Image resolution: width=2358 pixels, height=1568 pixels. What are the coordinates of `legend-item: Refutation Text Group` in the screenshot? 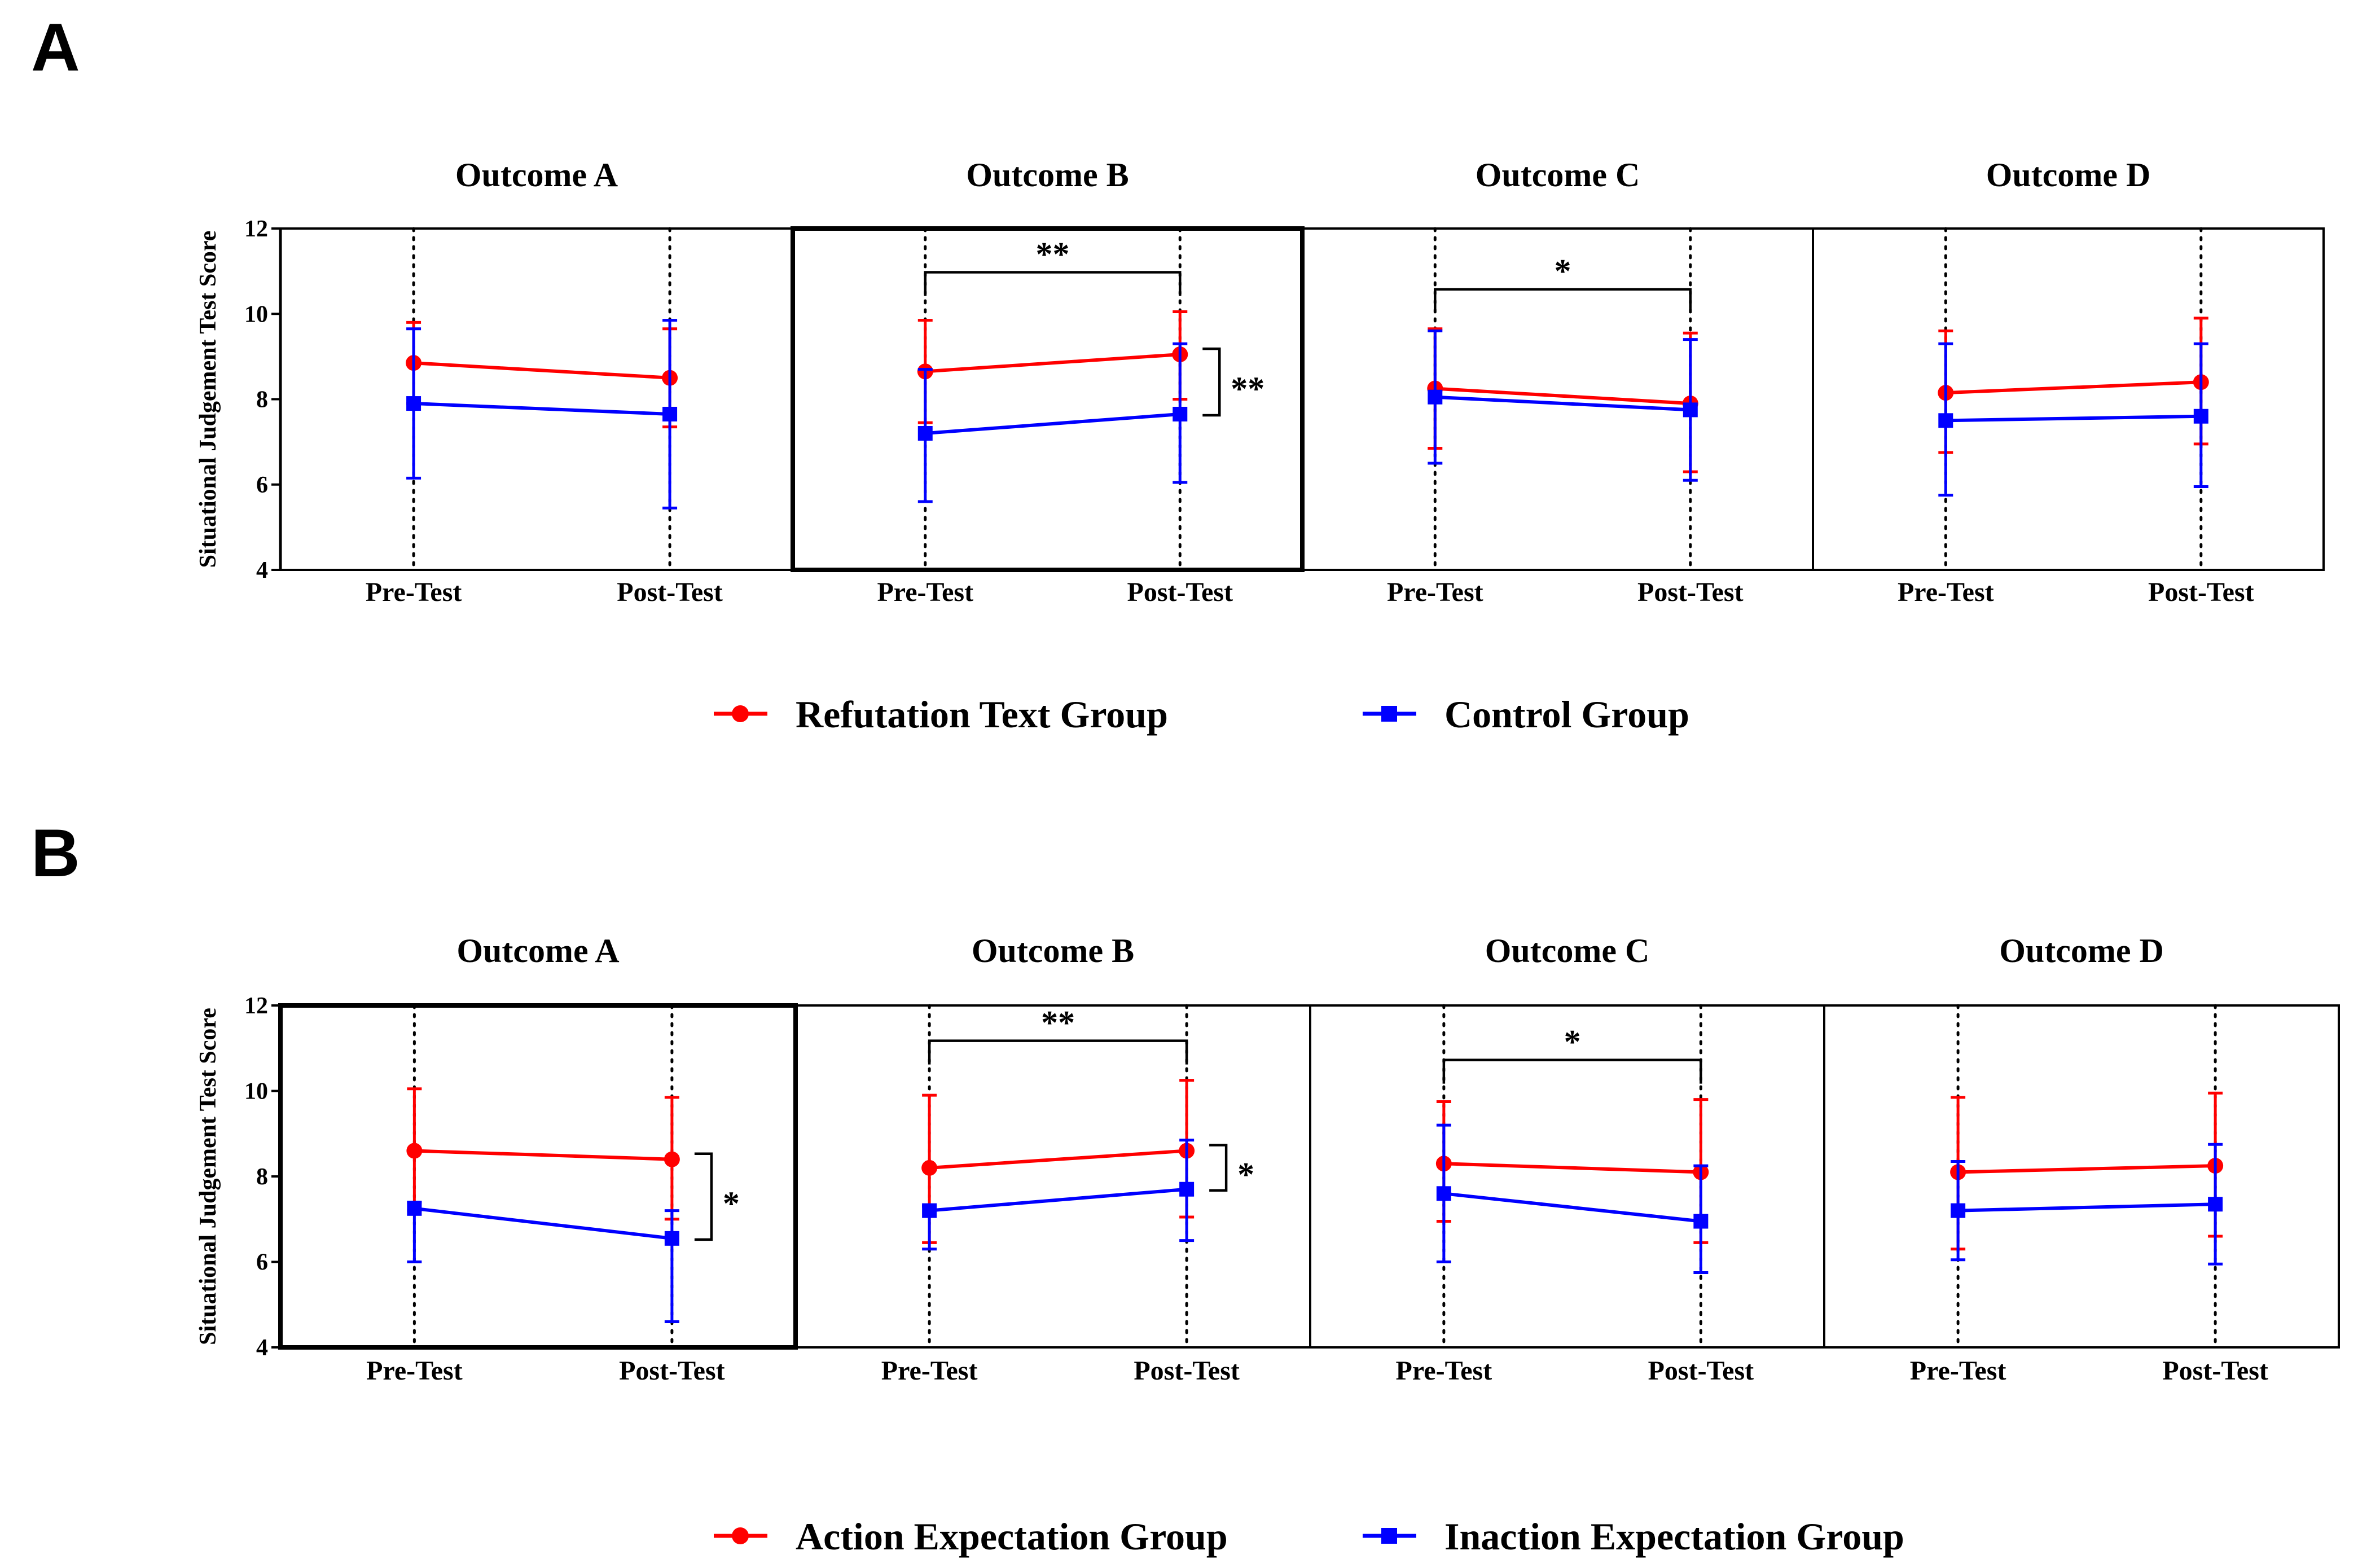 It's located at (941, 714).